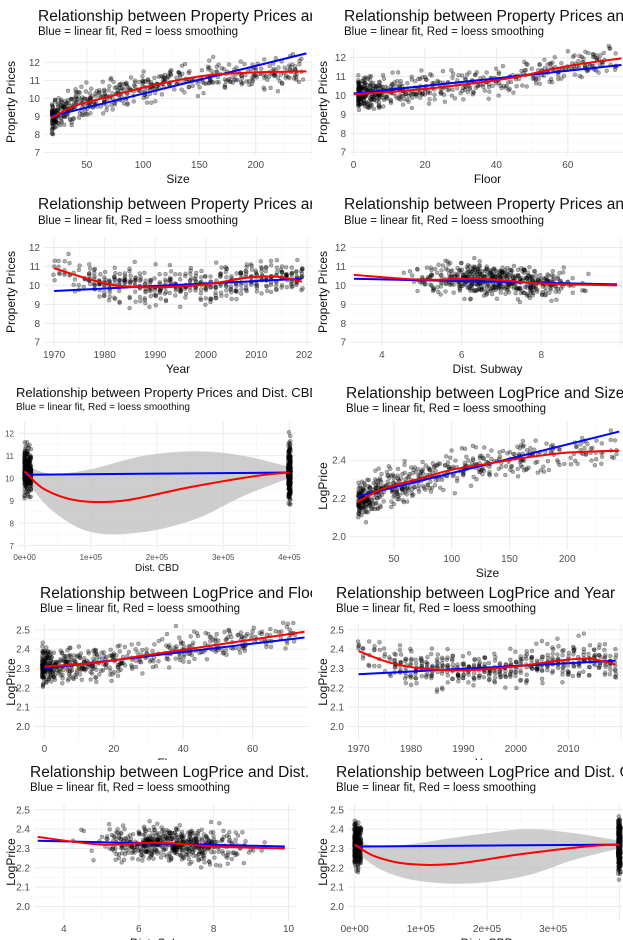  Describe the element at coordinates (382, 355) in the screenshot. I see `x-tick-label: 4` at that location.